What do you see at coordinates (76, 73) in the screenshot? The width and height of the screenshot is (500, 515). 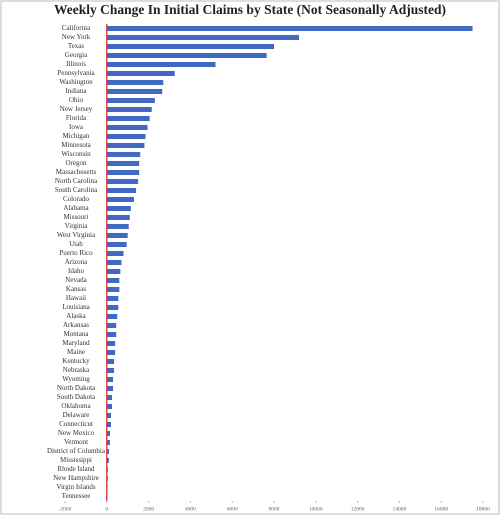 I see `y-tick-label: Pennsylvania` at bounding box center [76, 73].